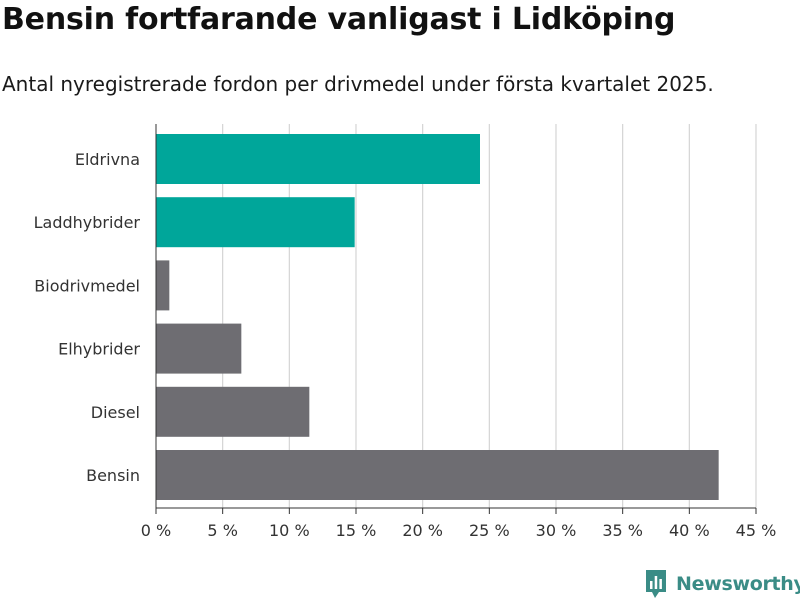 The image size is (800, 600). What do you see at coordinates (87, 222) in the screenshot?
I see `category-label: Laddhybrider` at bounding box center [87, 222].